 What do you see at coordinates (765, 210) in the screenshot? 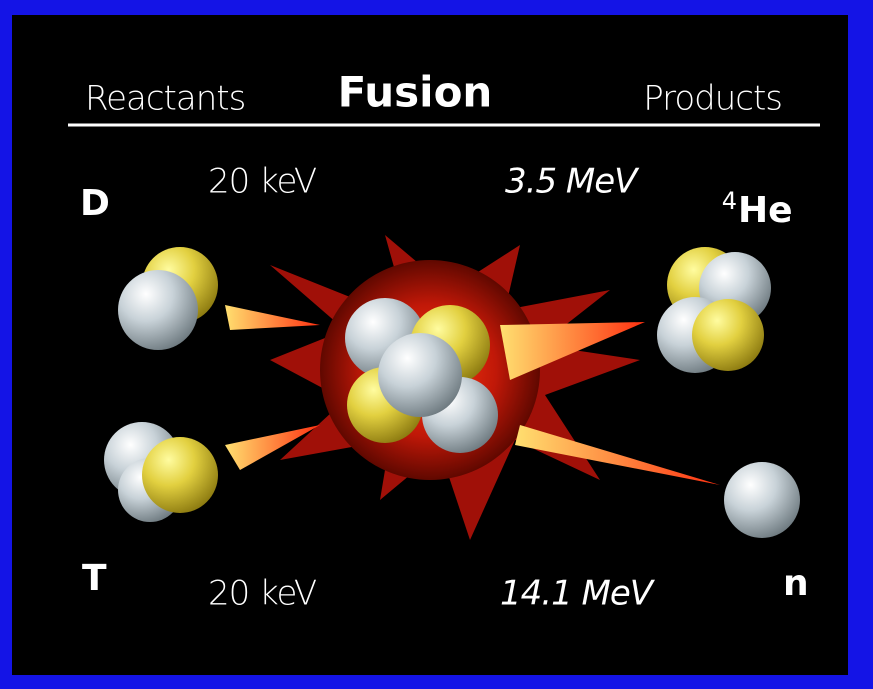
I see `product-symbol: He` at bounding box center [765, 210].